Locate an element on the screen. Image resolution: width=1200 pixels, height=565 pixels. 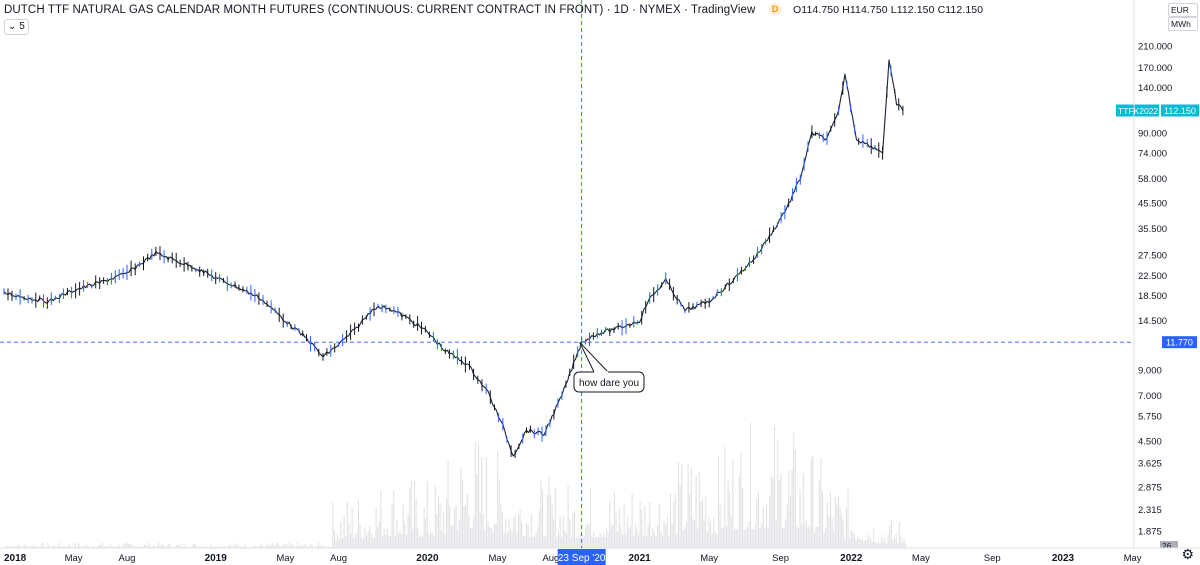
unit-select: MWh is located at coordinates (1183, 24).